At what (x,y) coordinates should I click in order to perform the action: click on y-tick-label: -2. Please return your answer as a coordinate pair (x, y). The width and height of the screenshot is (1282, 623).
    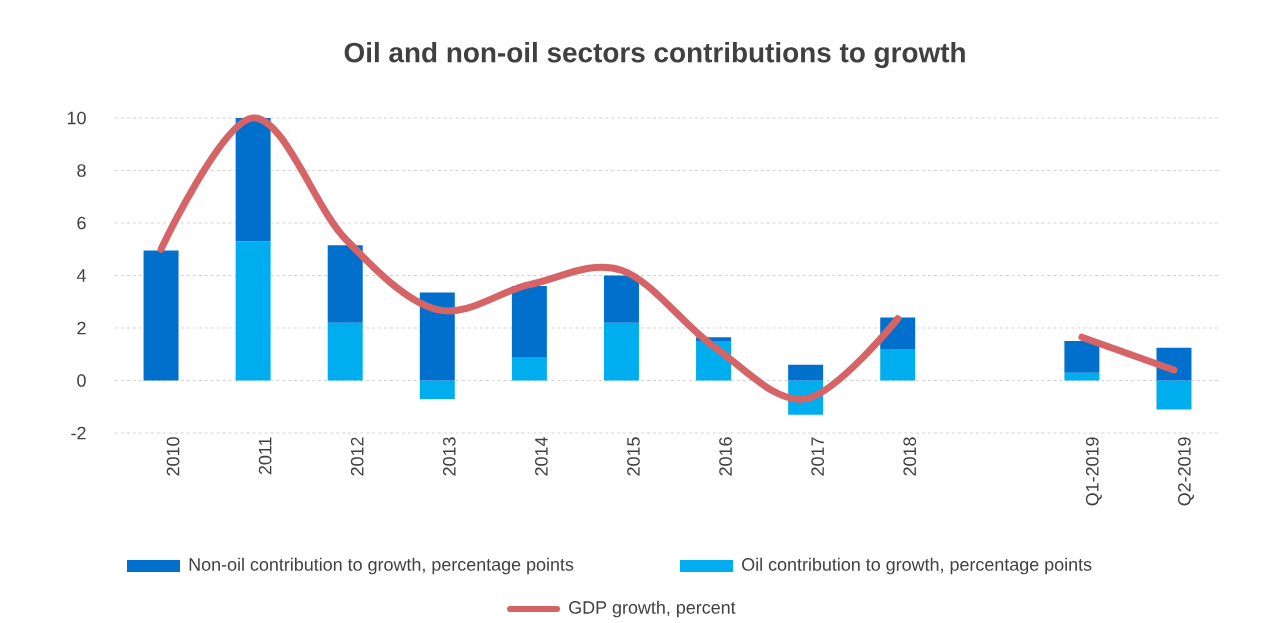
    Looking at the image, I should click on (78, 433).